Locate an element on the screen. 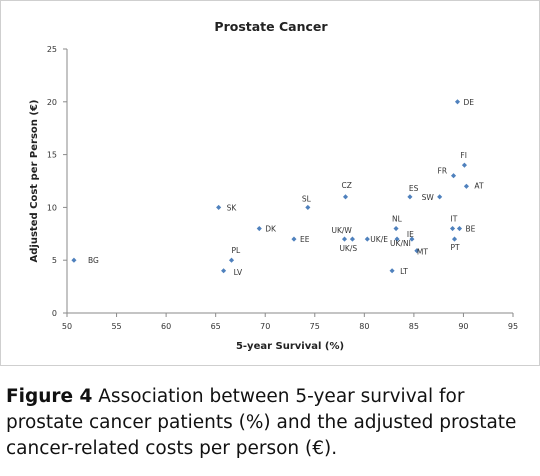  data-point-label: UK/NI is located at coordinates (400, 243).